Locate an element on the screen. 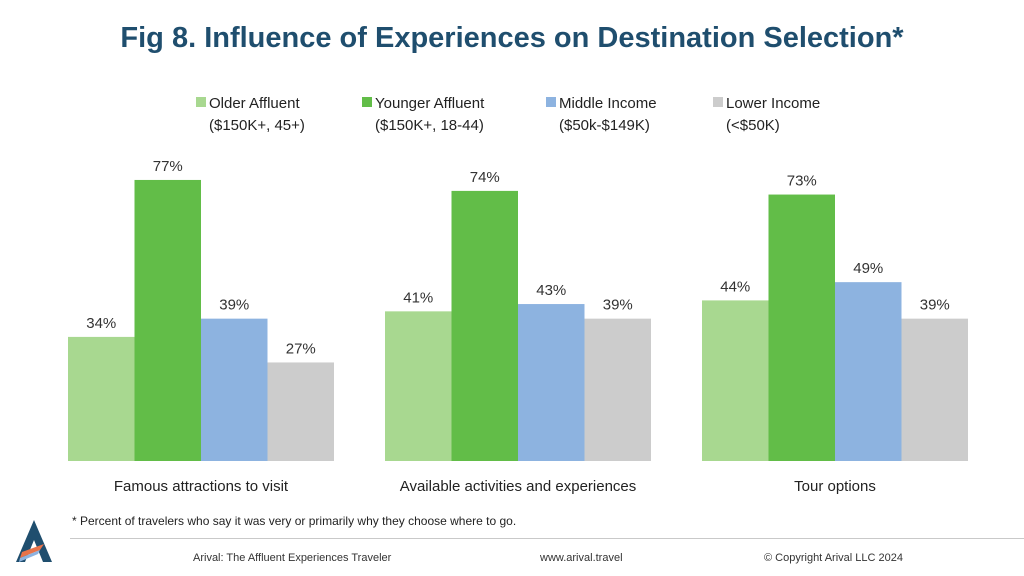 The width and height of the screenshot is (1024, 576). category-label: Available activities and experiences is located at coordinates (518, 486).